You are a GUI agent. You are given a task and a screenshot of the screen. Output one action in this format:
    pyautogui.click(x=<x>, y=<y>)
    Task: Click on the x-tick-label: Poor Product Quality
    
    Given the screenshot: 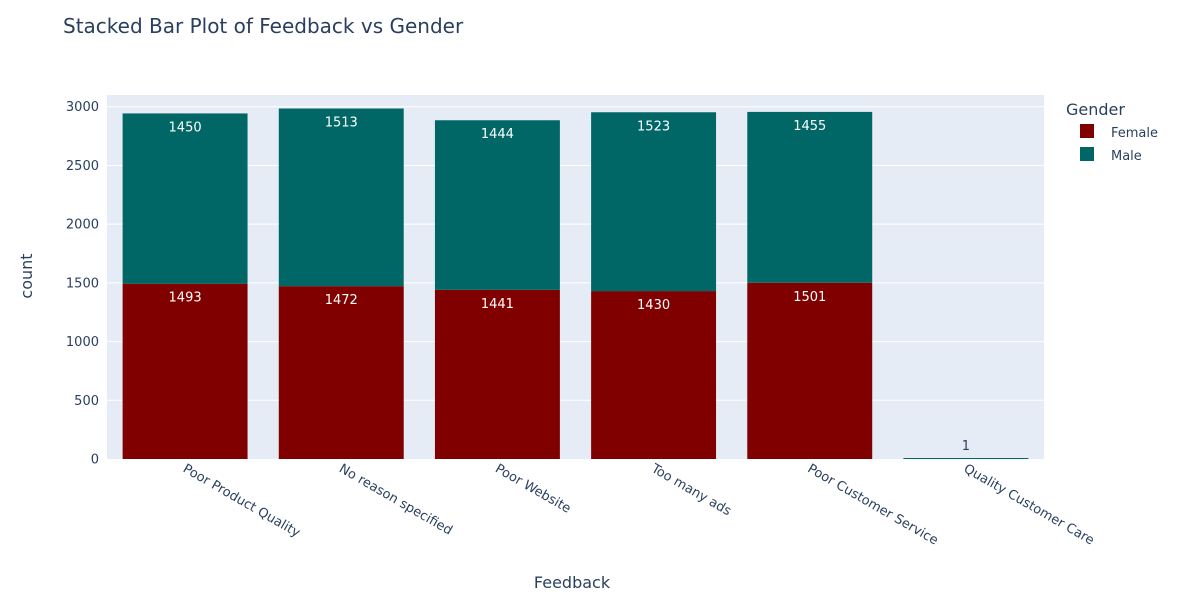 What is the action you would take?
    pyautogui.click(x=241, y=500)
    